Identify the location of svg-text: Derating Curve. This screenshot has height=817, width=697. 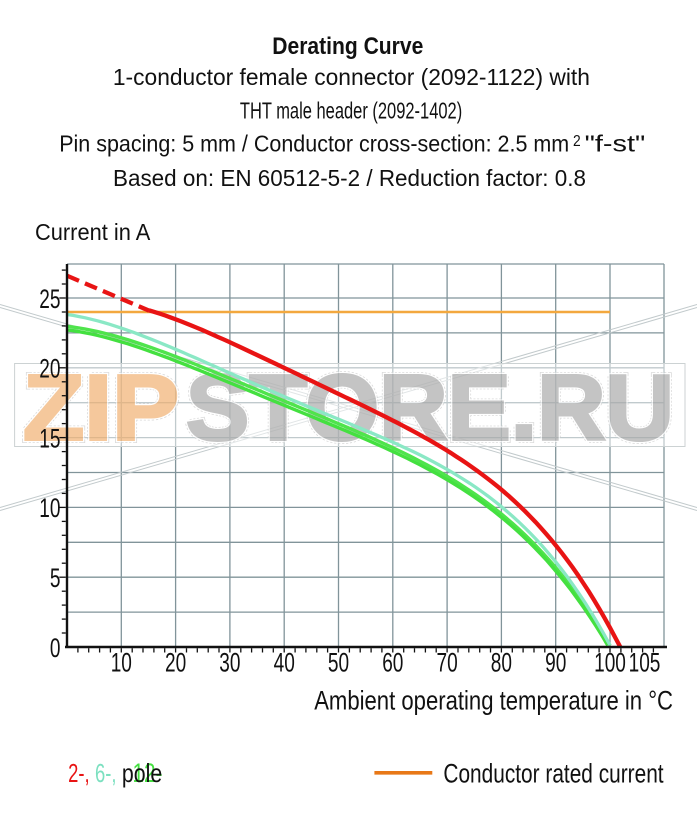
(347, 46).